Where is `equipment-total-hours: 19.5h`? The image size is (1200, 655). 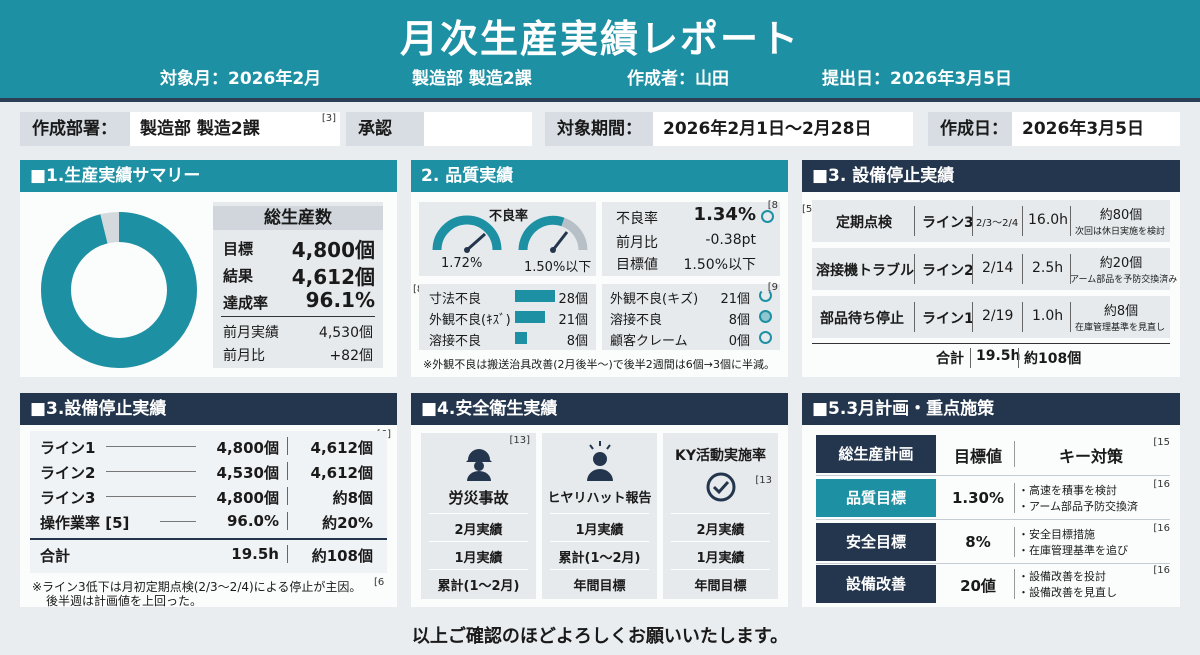 equipment-total-hours: 19.5h is located at coordinates (255, 554).